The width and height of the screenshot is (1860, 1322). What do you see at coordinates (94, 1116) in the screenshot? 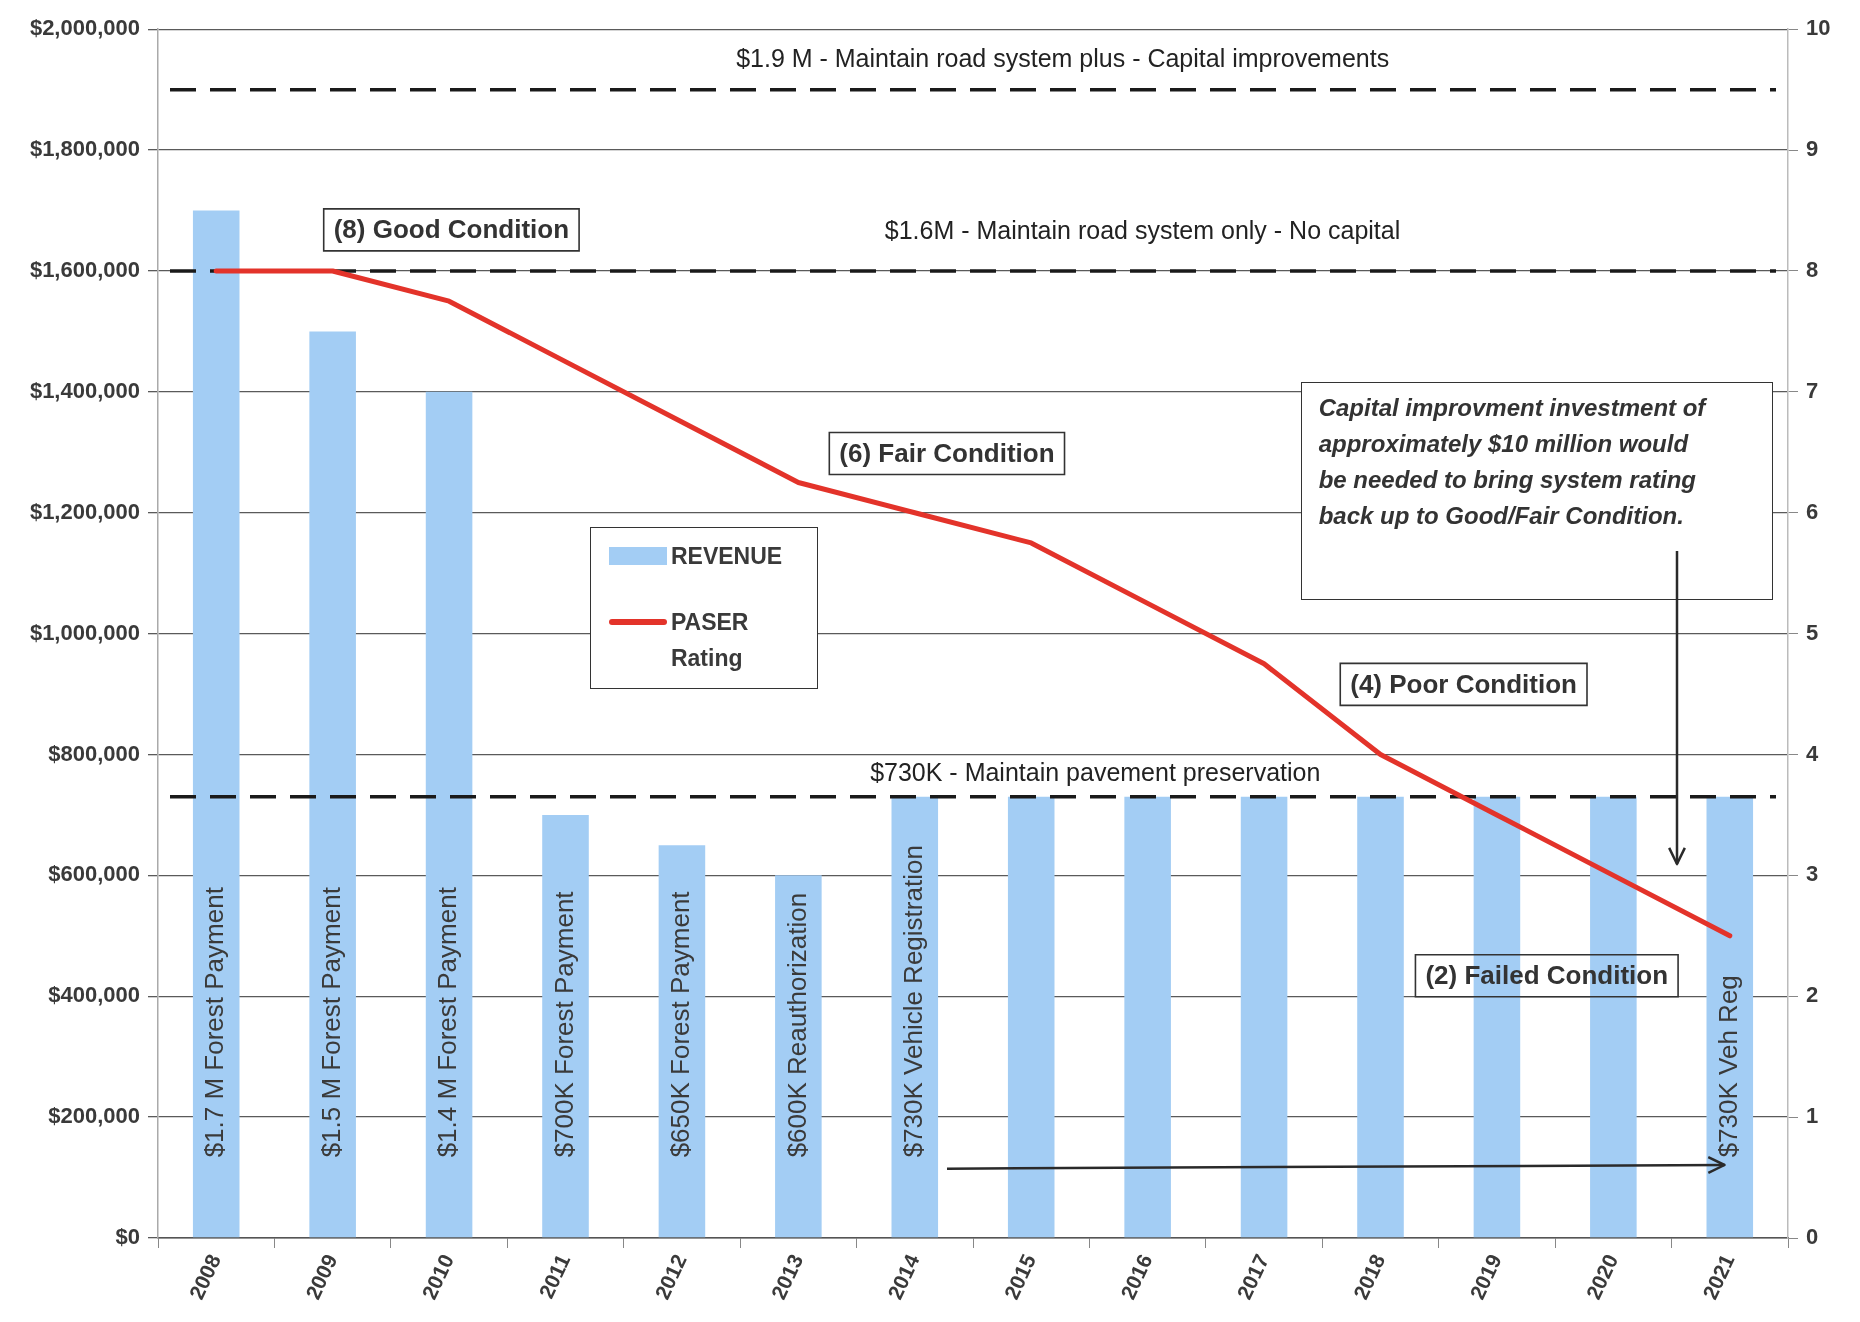
I see `y-tick-label: $200,000` at bounding box center [94, 1116].